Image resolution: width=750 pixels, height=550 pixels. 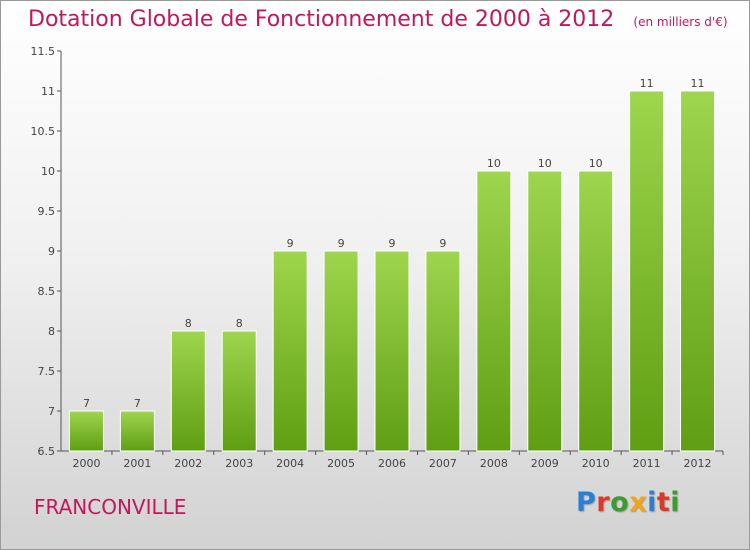 I want to click on y-tick-label: 10.5, so click(x=43, y=131).